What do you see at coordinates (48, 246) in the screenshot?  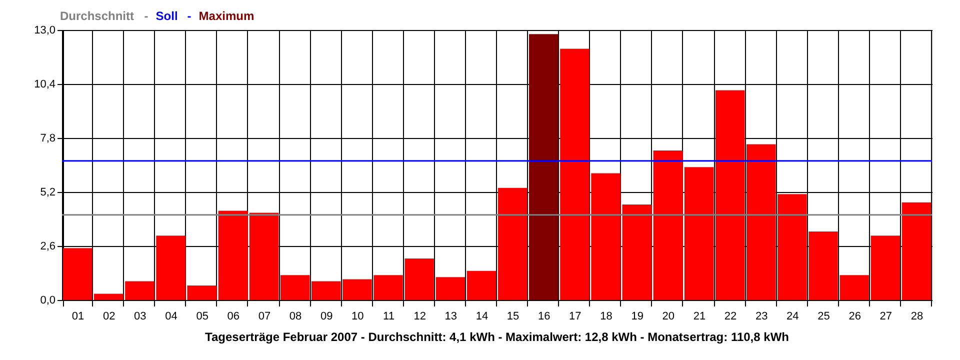 I see `y-tick-label: 2,6` at bounding box center [48, 246].